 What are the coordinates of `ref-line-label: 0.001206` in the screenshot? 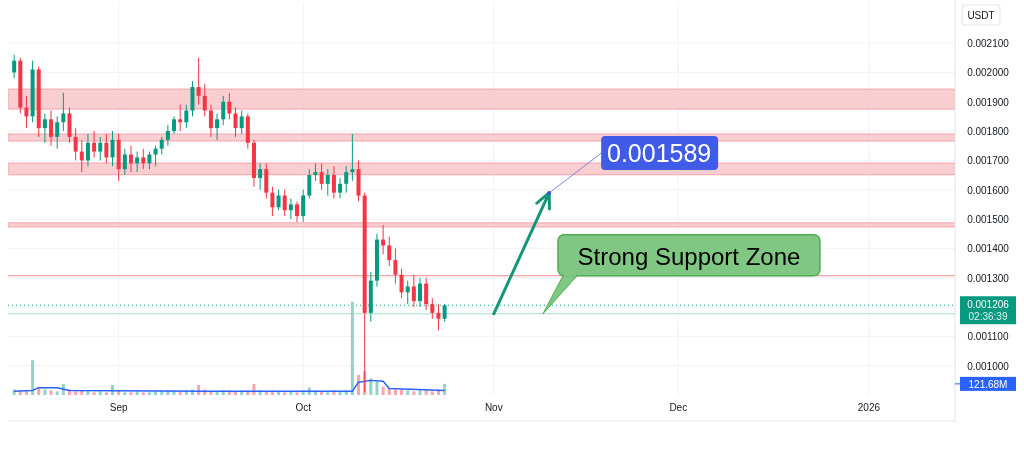 It's located at (988, 305).